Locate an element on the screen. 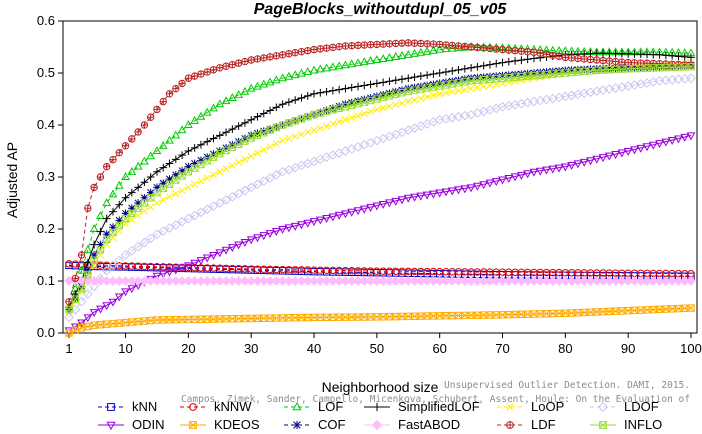  legend-item-ldof: LDOF is located at coordinates (624, 406).